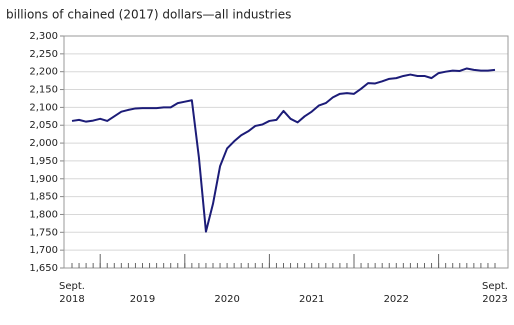 The width and height of the screenshot is (514, 325). I want to click on y-tick-label: 1,650, so click(43, 268).